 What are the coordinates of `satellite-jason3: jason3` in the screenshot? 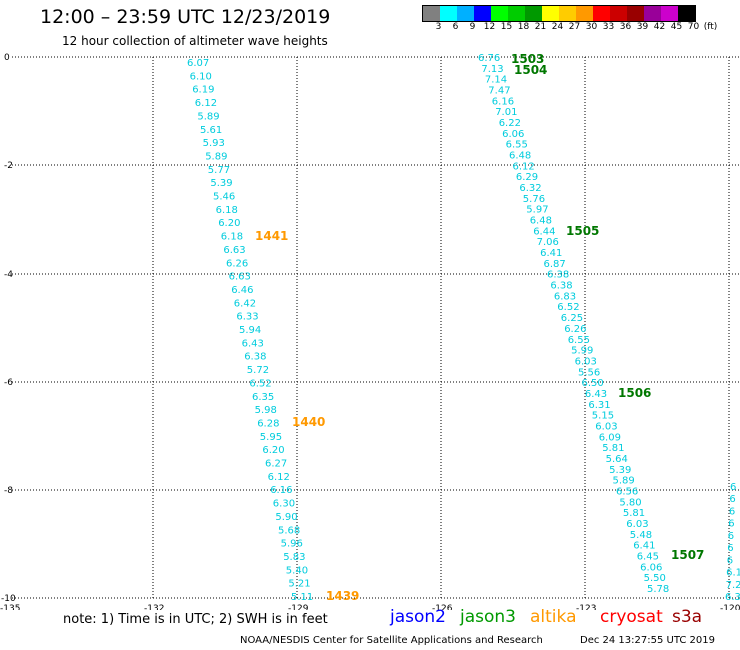 It's located at (488, 617).